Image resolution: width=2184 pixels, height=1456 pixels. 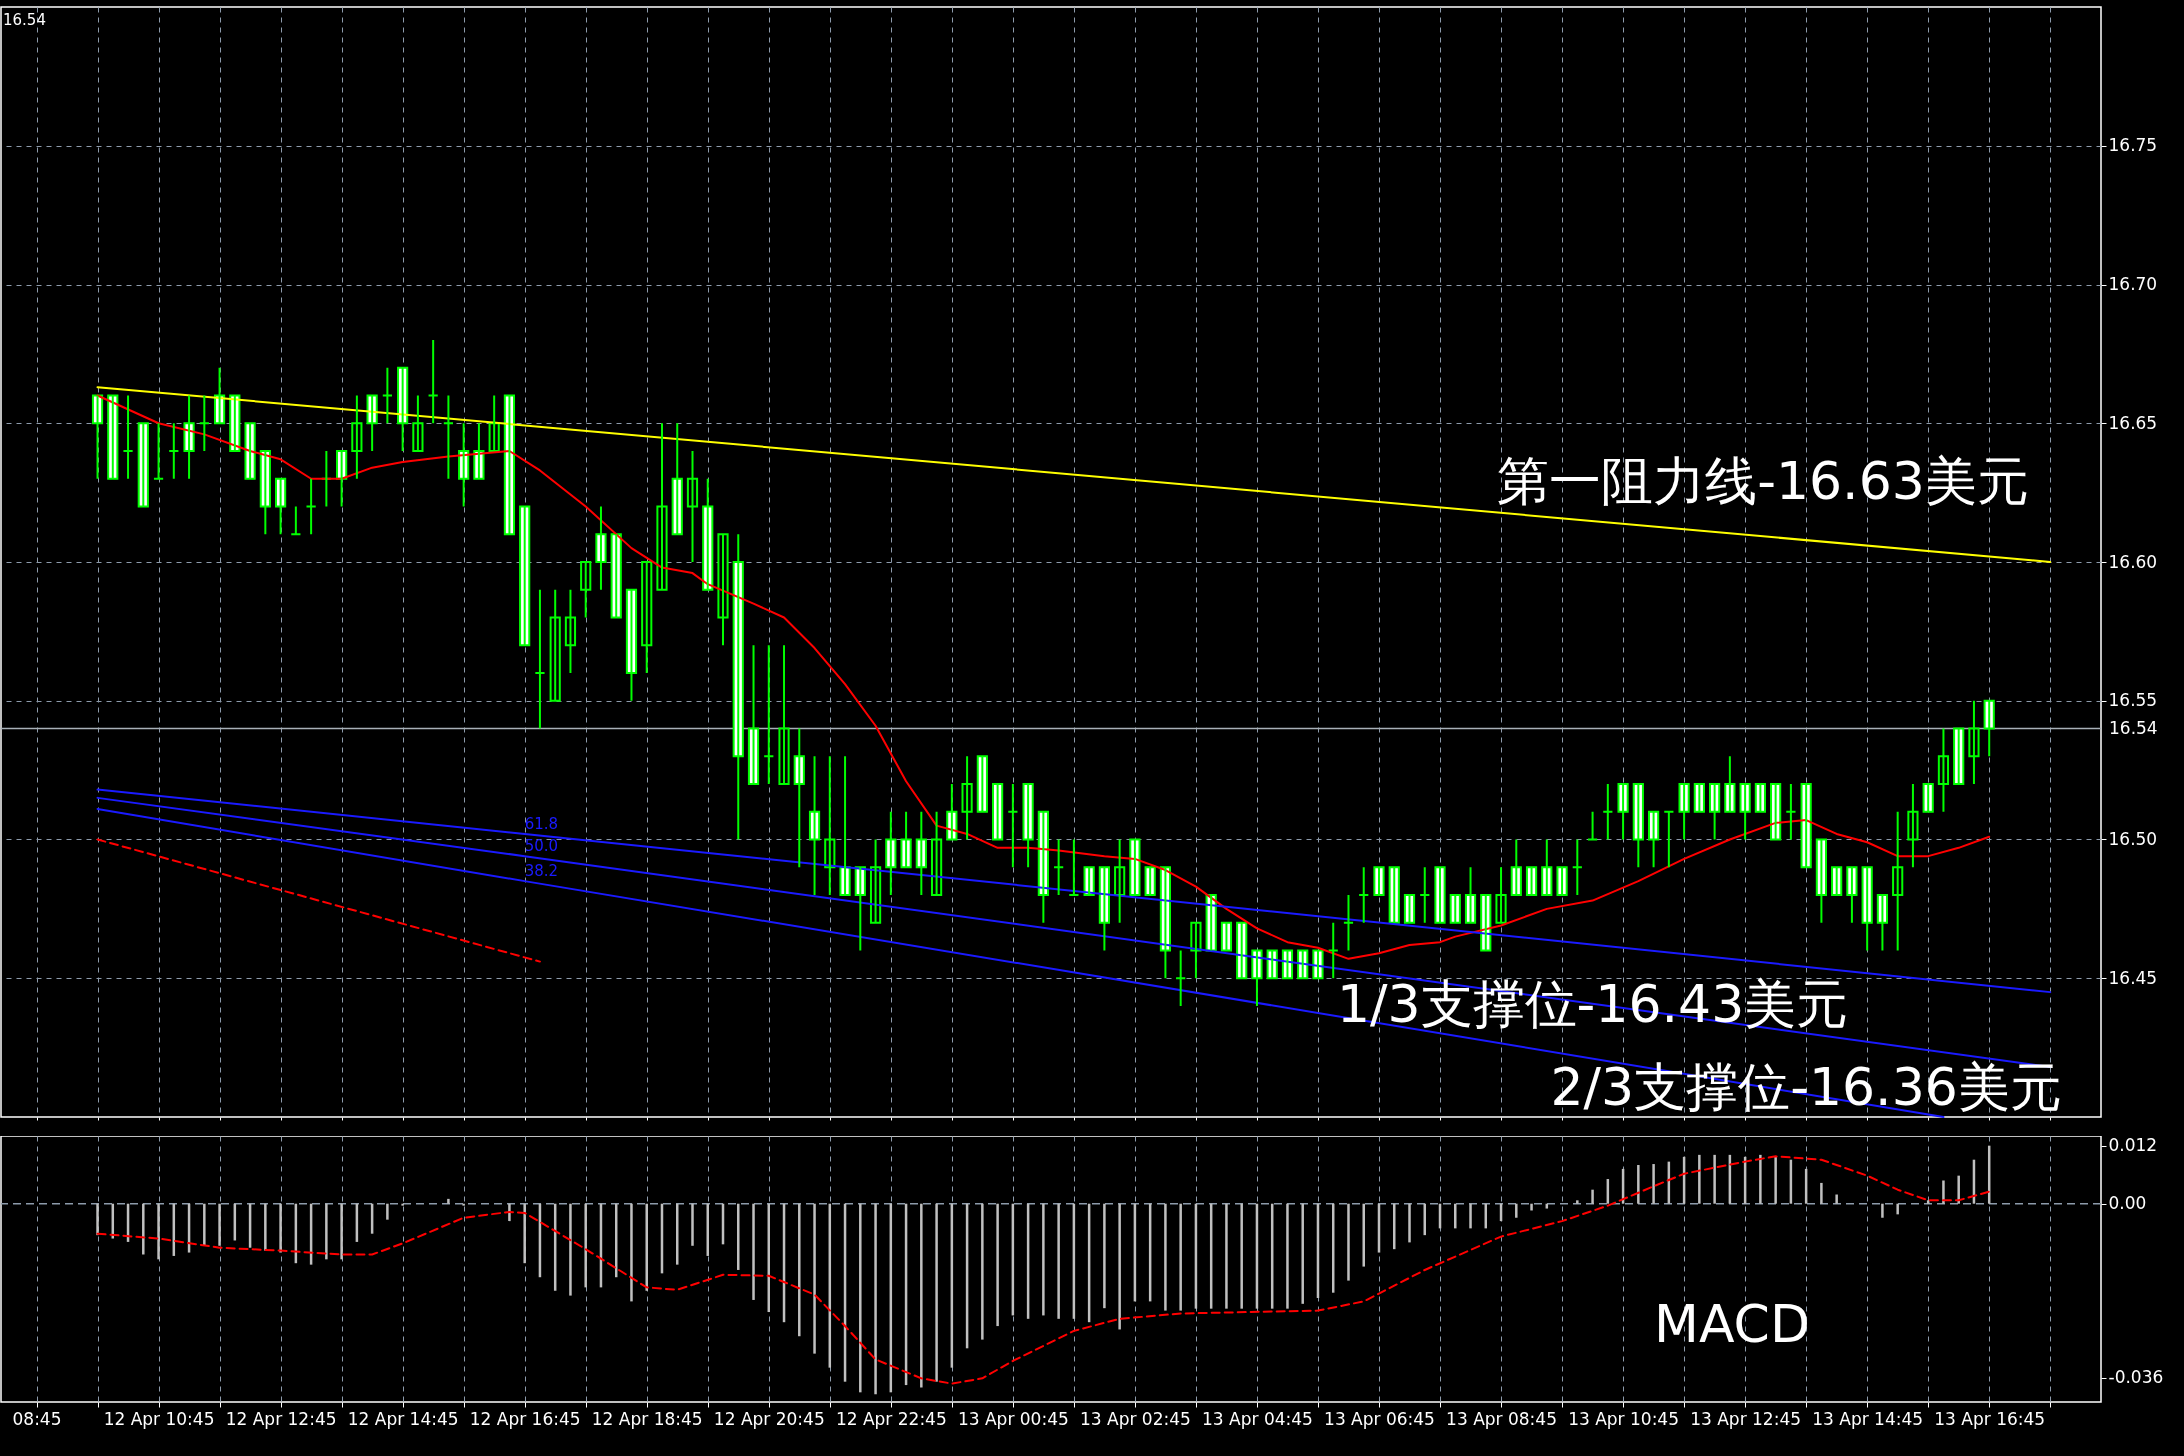 I want to click on y-tick-label: 16.45, so click(x=2133, y=977).